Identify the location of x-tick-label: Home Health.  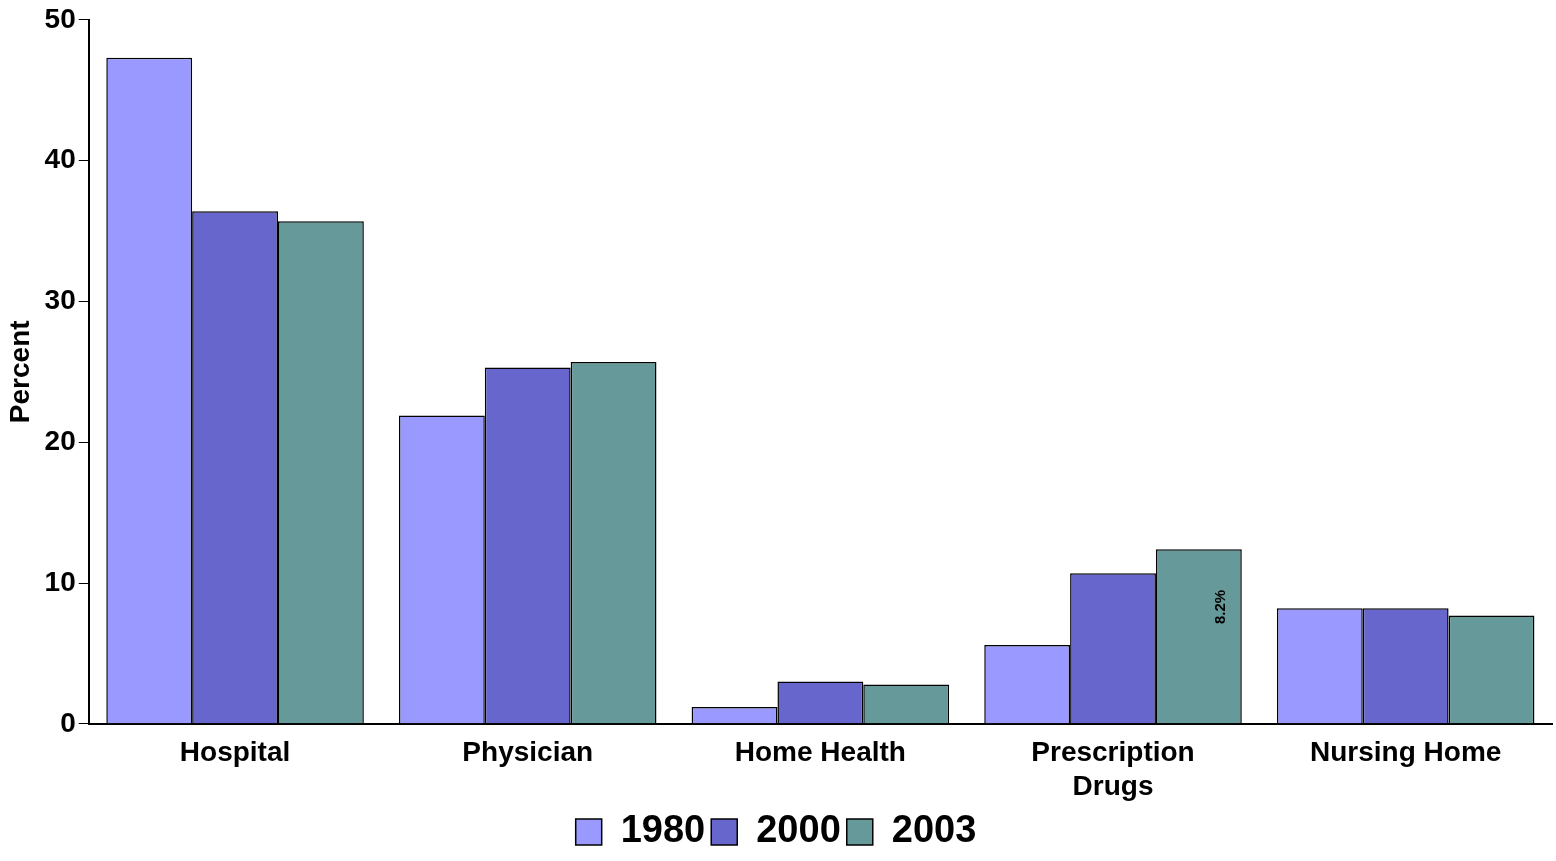
(820, 752).